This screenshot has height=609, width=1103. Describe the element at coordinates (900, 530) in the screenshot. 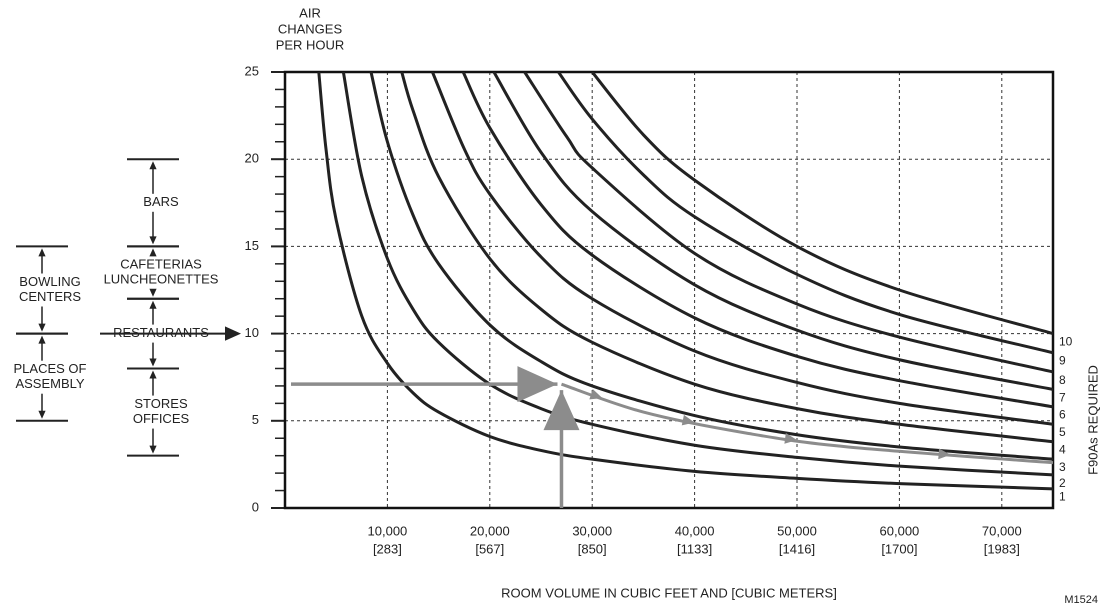

I see `x-tick-label: 60,000` at that location.